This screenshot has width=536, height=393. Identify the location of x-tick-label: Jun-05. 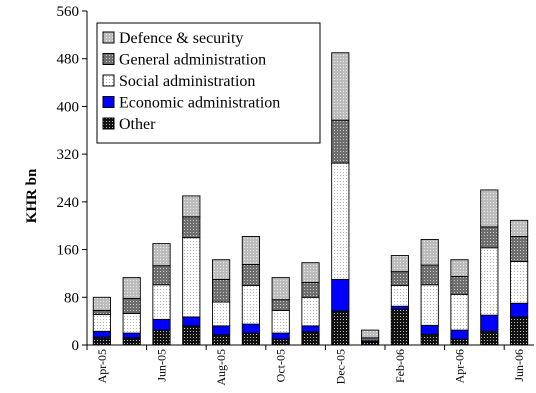
(162, 365).